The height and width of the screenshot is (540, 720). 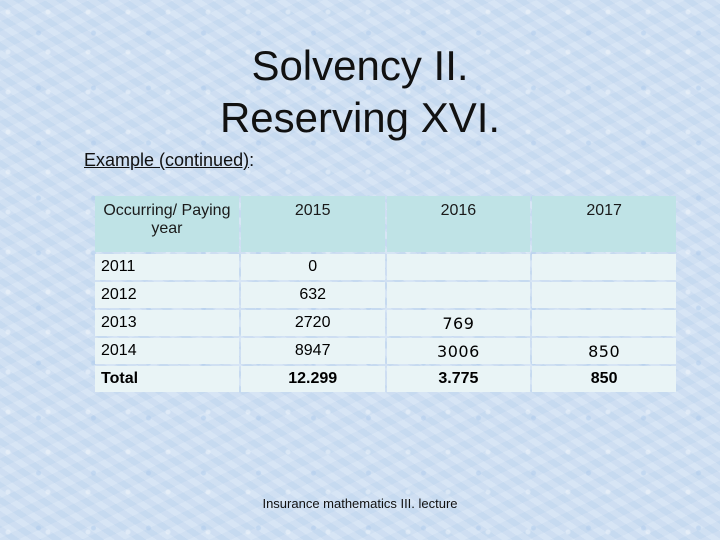 What do you see at coordinates (312, 379) in the screenshot?
I see `total-2015: 12.299` at bounding box center [312, 379].